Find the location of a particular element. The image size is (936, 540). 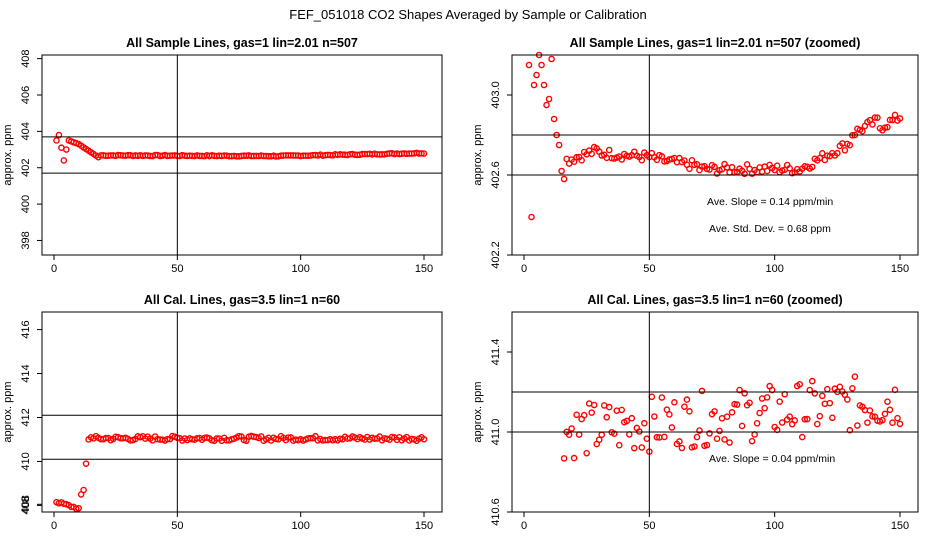

x-tick-label: 100 is located at coordinates (300, 269).